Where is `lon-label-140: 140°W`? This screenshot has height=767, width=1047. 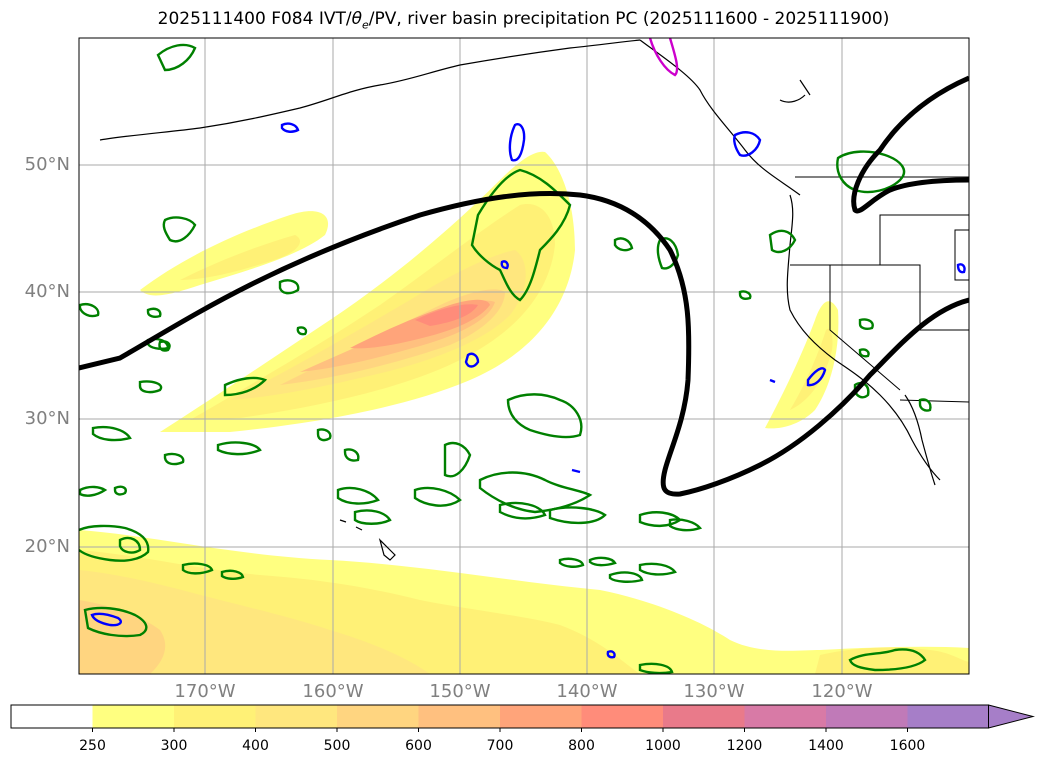
lon-label-140: 140°W is located at coordinates (587, 691).